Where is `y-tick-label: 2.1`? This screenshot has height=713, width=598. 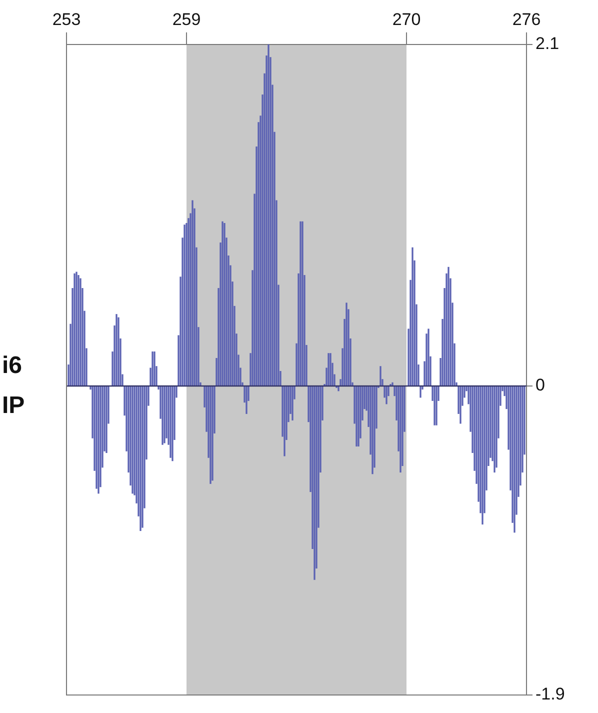 y-tick-label: 2.1 is located at coordinates (548, 44).